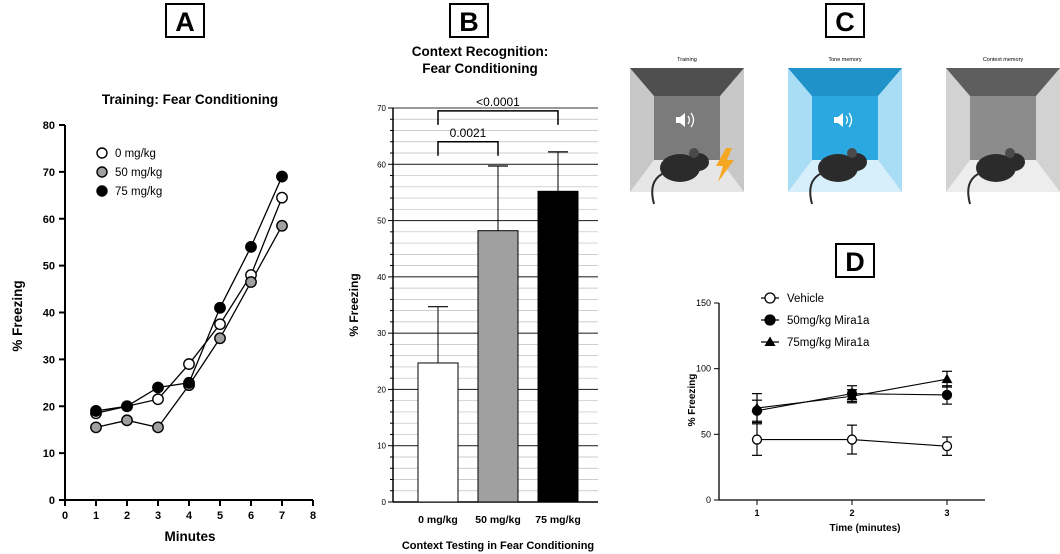 The width and height of the screenshot is (1060, 554). Describe the element at coordinates (468, 133) in the screenshot. I see `chart-b-significance-label: 0.0021` at that location.